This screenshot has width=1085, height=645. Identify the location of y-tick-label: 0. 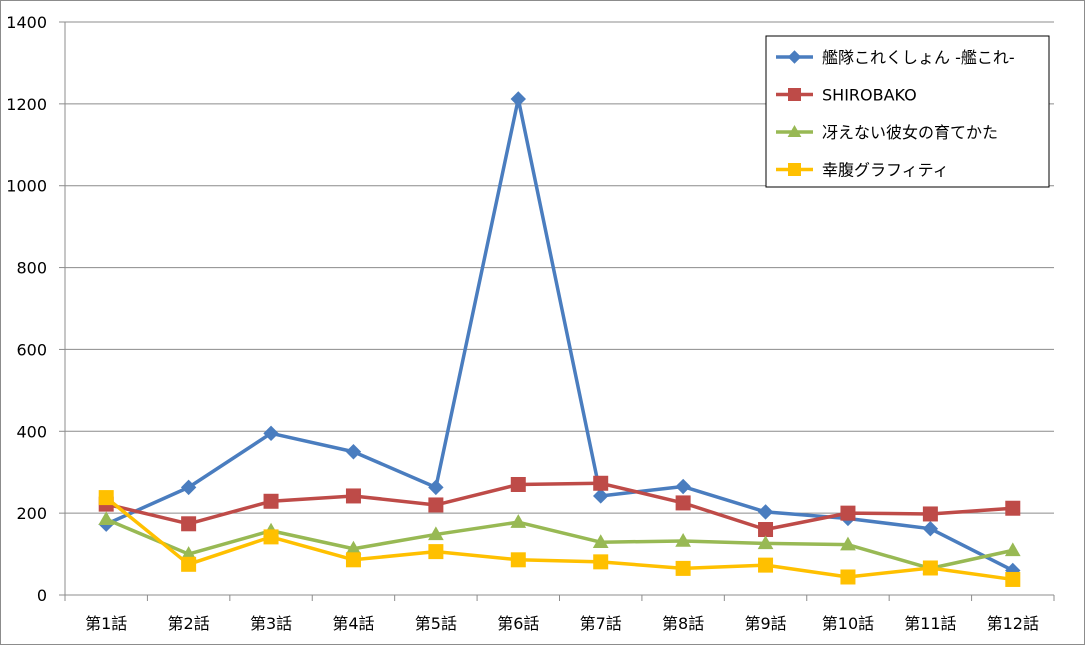
(42, 595).